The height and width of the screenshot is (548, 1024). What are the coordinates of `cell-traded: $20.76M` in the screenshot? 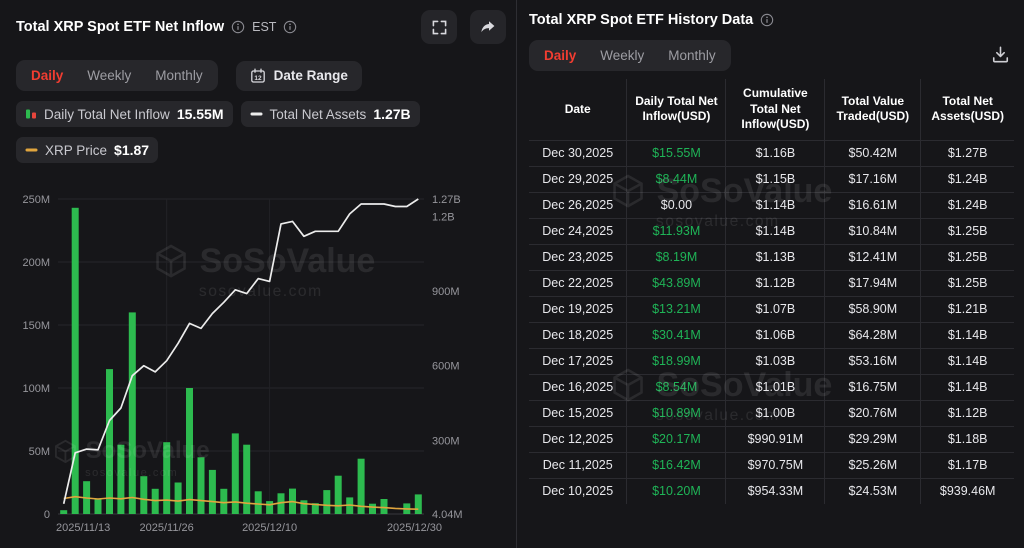 It's located at (873, 413).